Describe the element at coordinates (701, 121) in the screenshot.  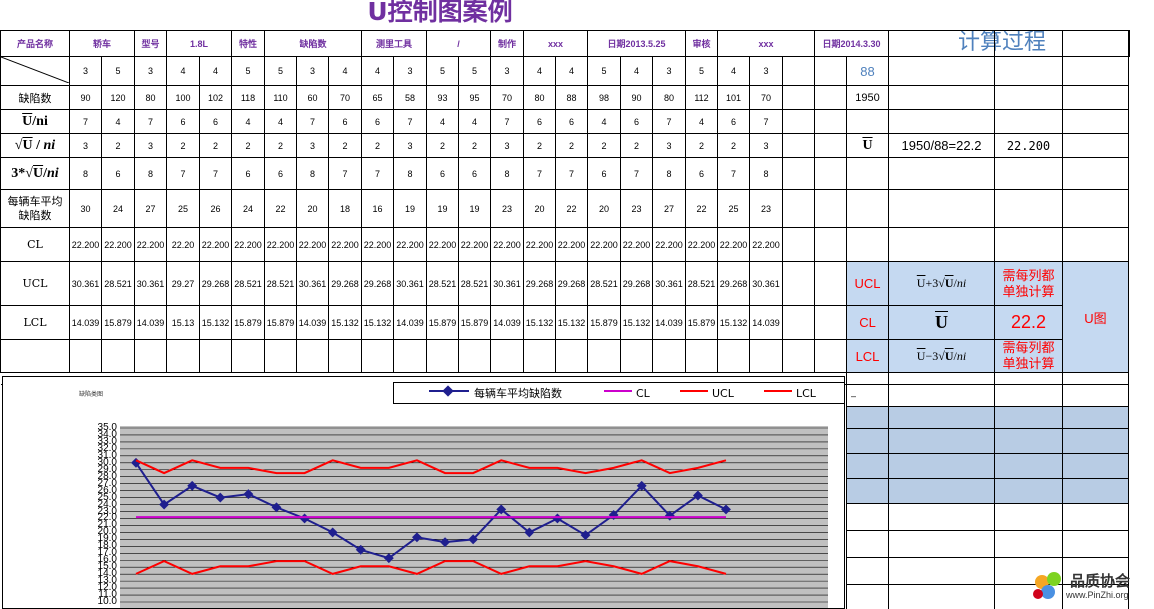
I see `u_over_ni-cell: 4` at that location.